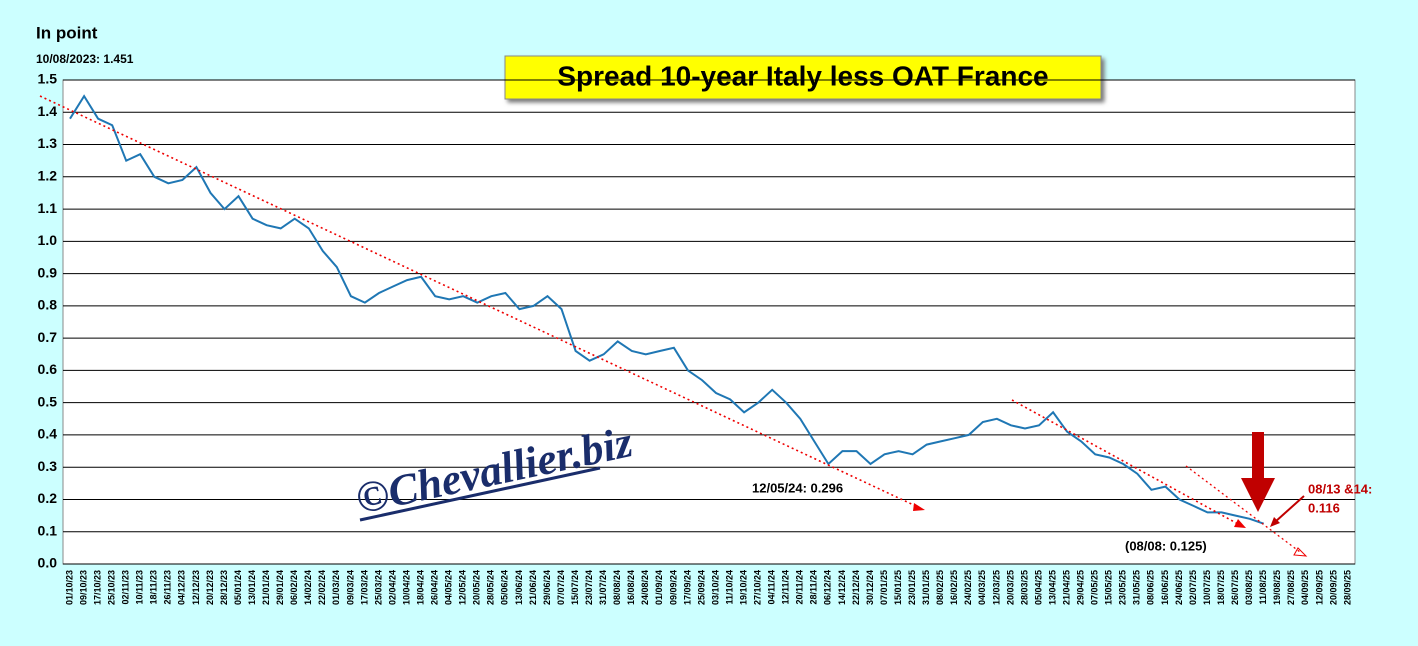 This screenshot has height=646, width=1418. I want to click on x-tick-label: 23/05/25, so click(1123, 587).